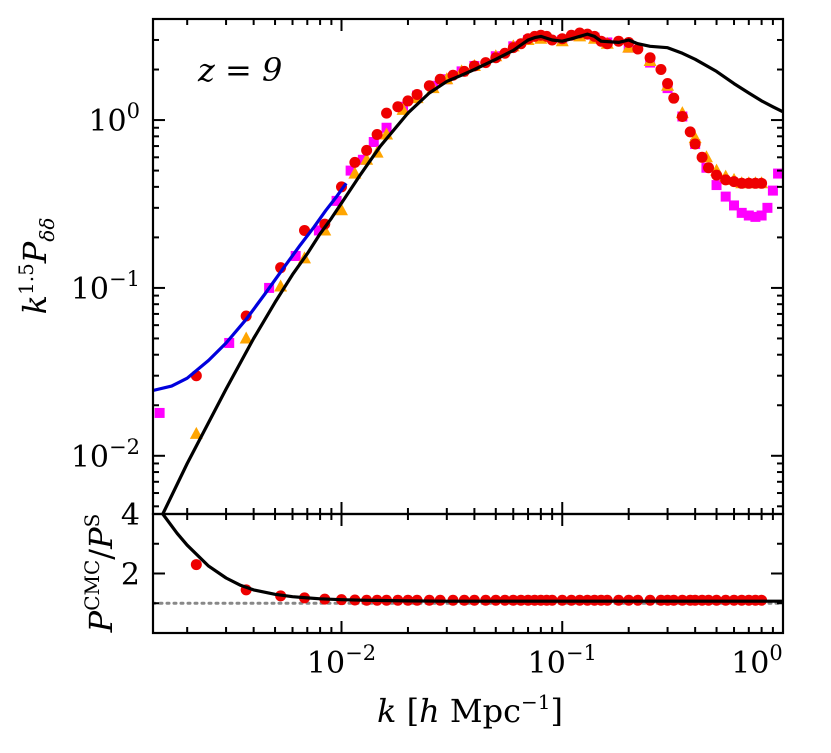 This screenshot has height=753, width=831. What do you see at coordinates (562, 661) in the screenshot?
I see `x-tick-label: 10⁻¹` at bounding box center [562, 661].